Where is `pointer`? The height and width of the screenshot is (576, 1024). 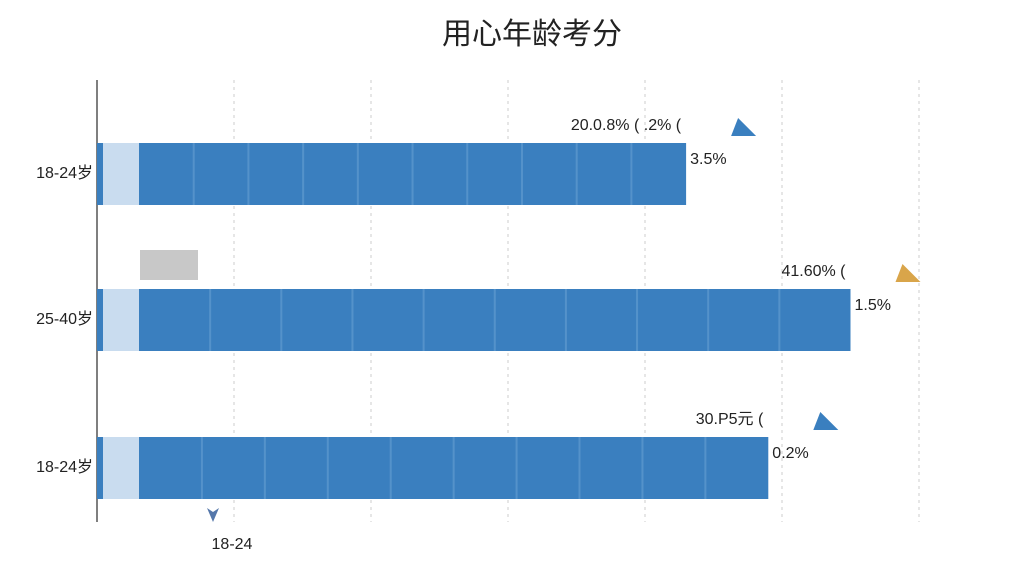 pointer is located at coordinates (213, 515).